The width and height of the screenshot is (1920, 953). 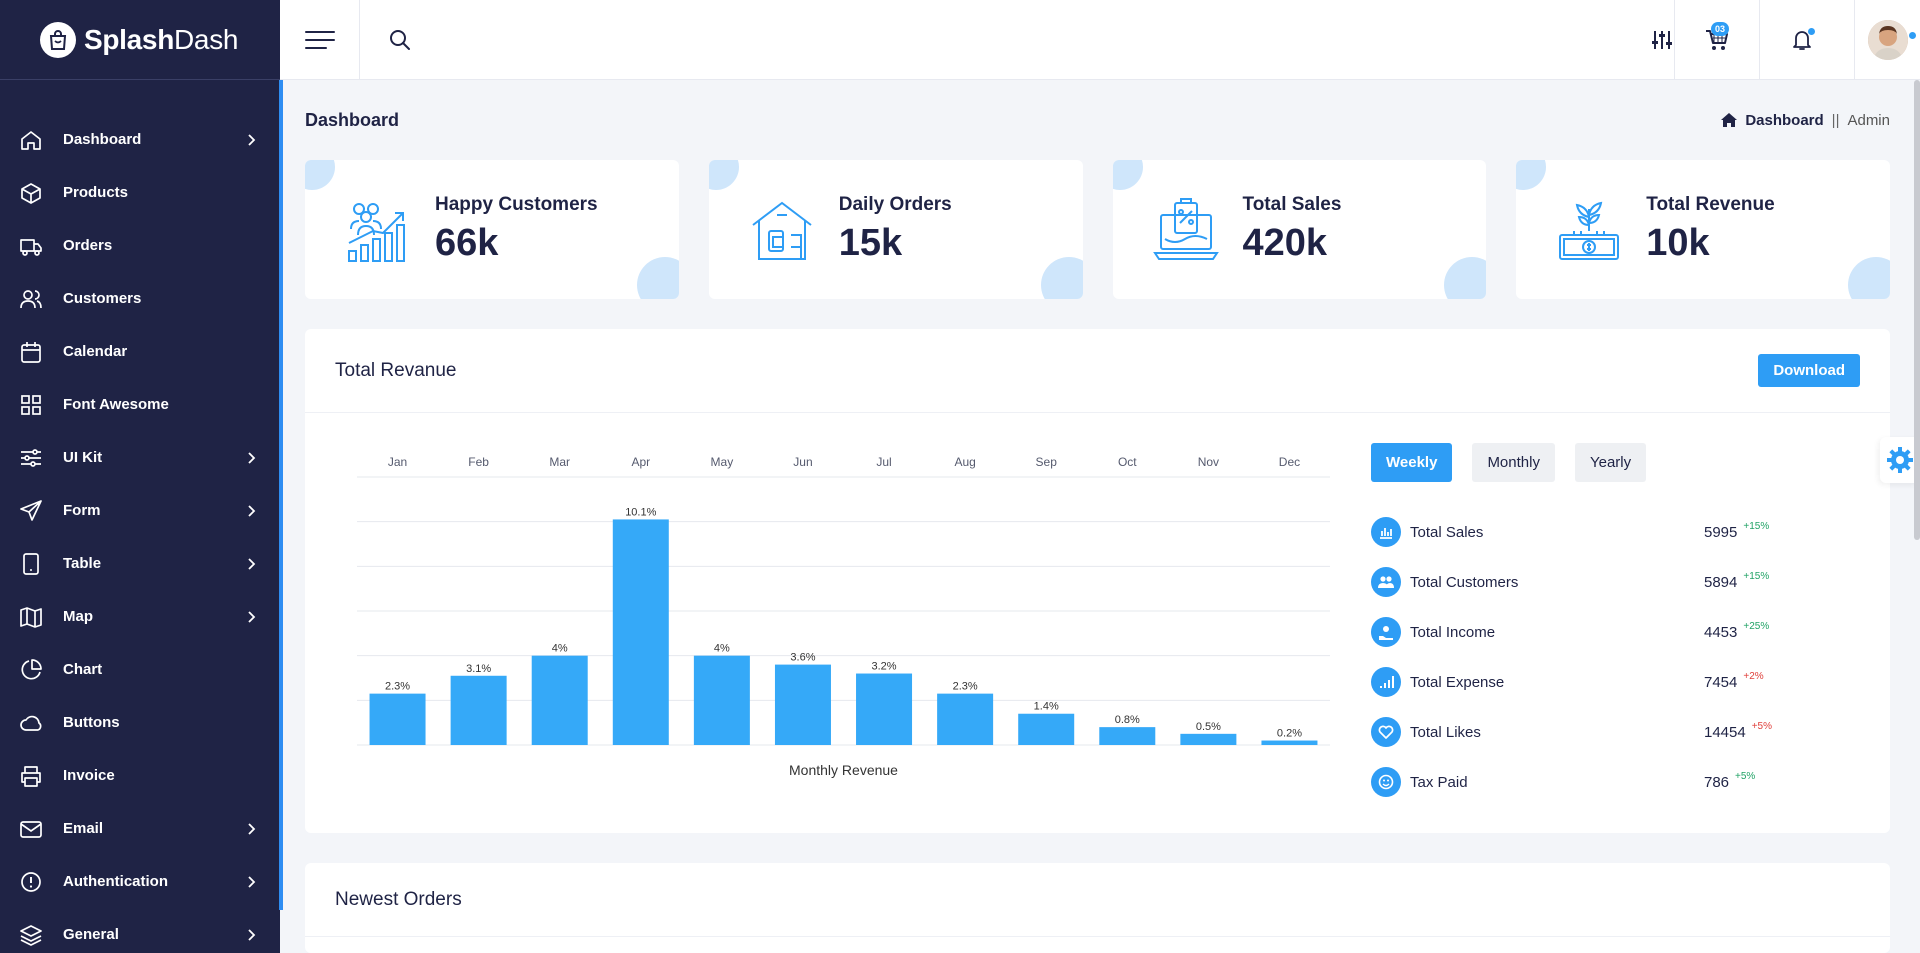 What do you see at coordinates (1386, 632) in the screenshot?
I see `hand-coin-icon` at bounding box center [1386, 632].